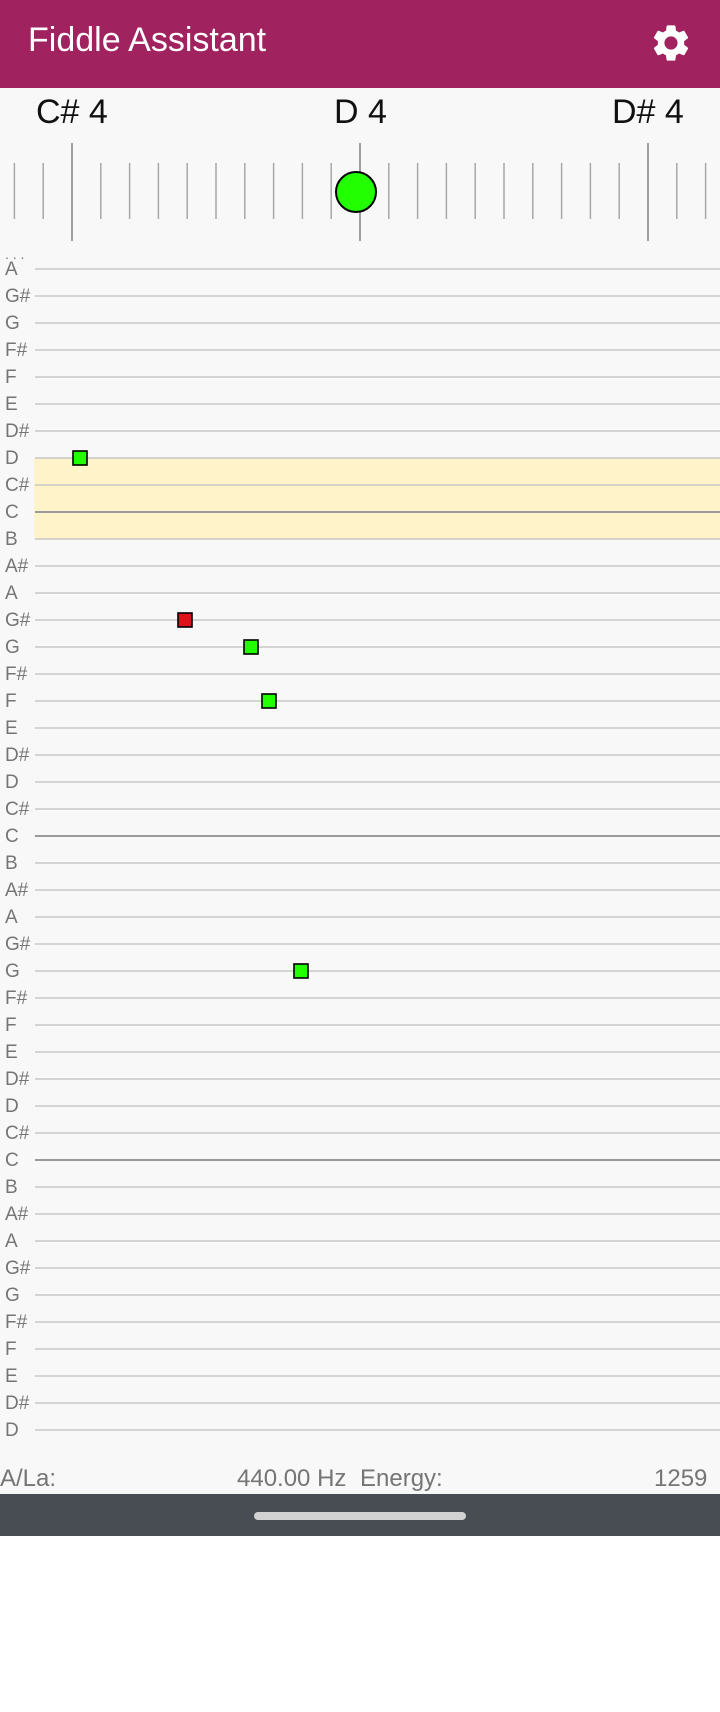  Describe the element at coordinates (292, 1478) in the screenshot. I see `reference-value: 440.00 Hz` at that location.